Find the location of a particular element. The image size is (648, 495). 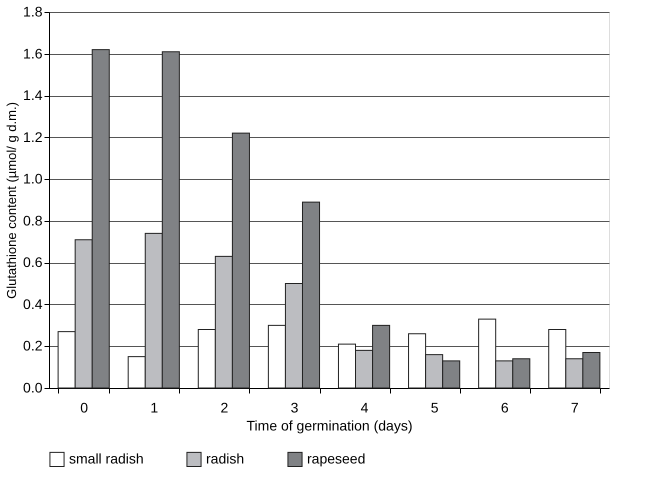

y-tick-label: 1.4 is located at coordinates (33, 95).